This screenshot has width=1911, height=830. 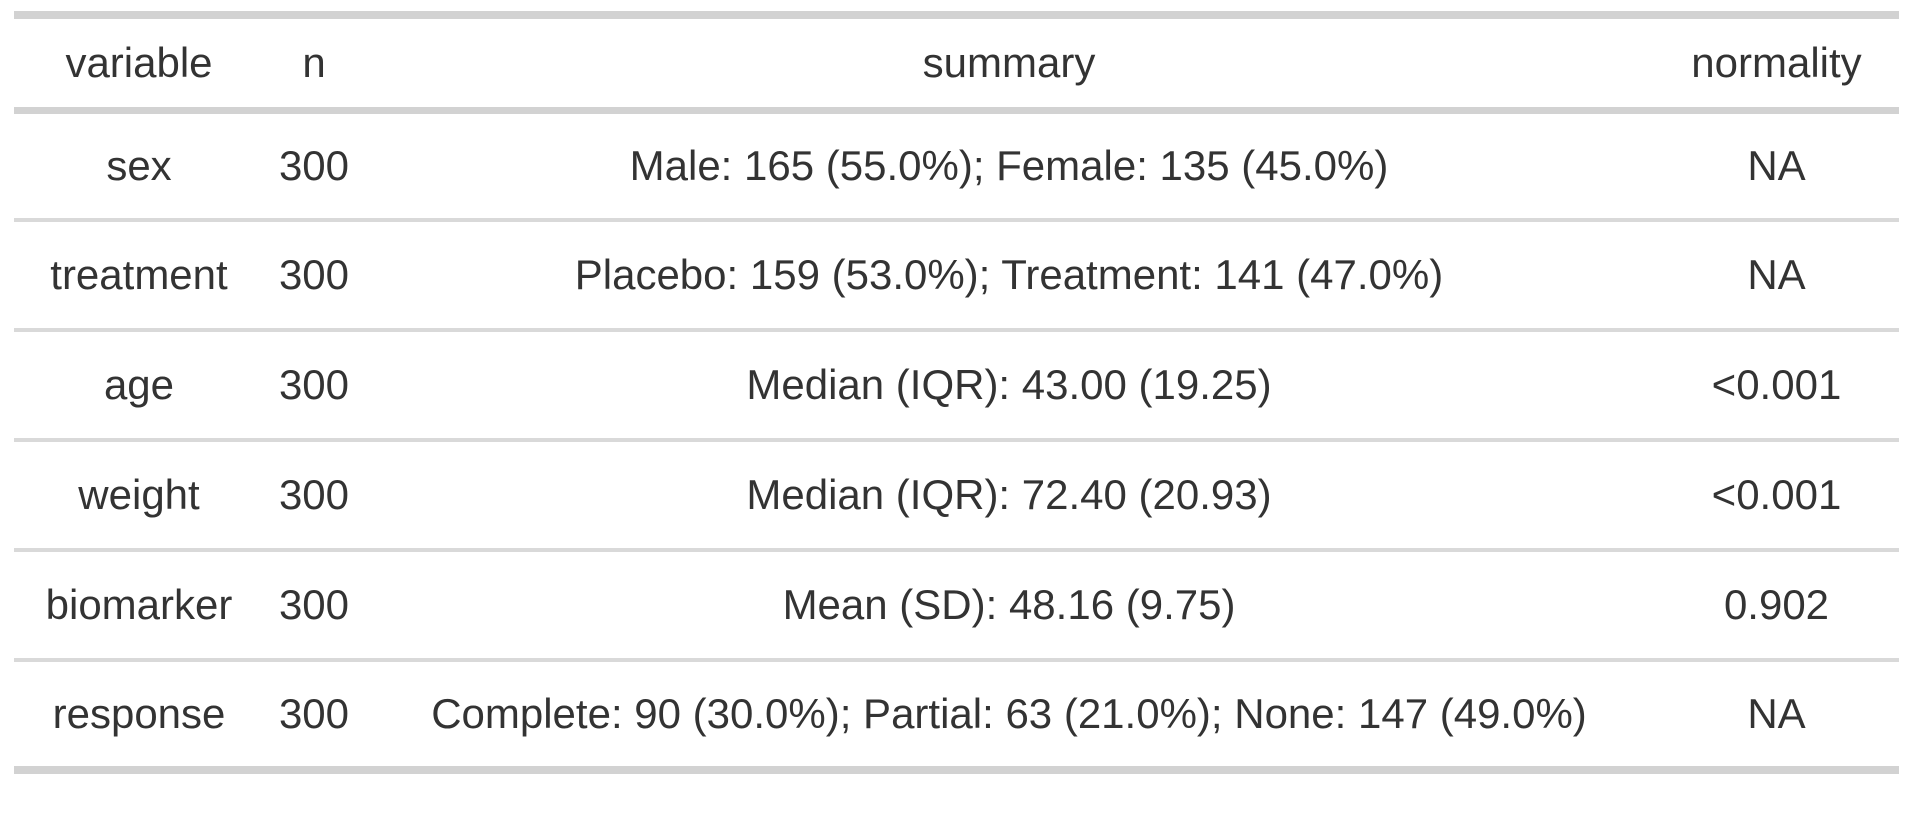 I want to click on cell-summary: Median (IQR): 72.40 (20.93), so click(x=1009, y=494).